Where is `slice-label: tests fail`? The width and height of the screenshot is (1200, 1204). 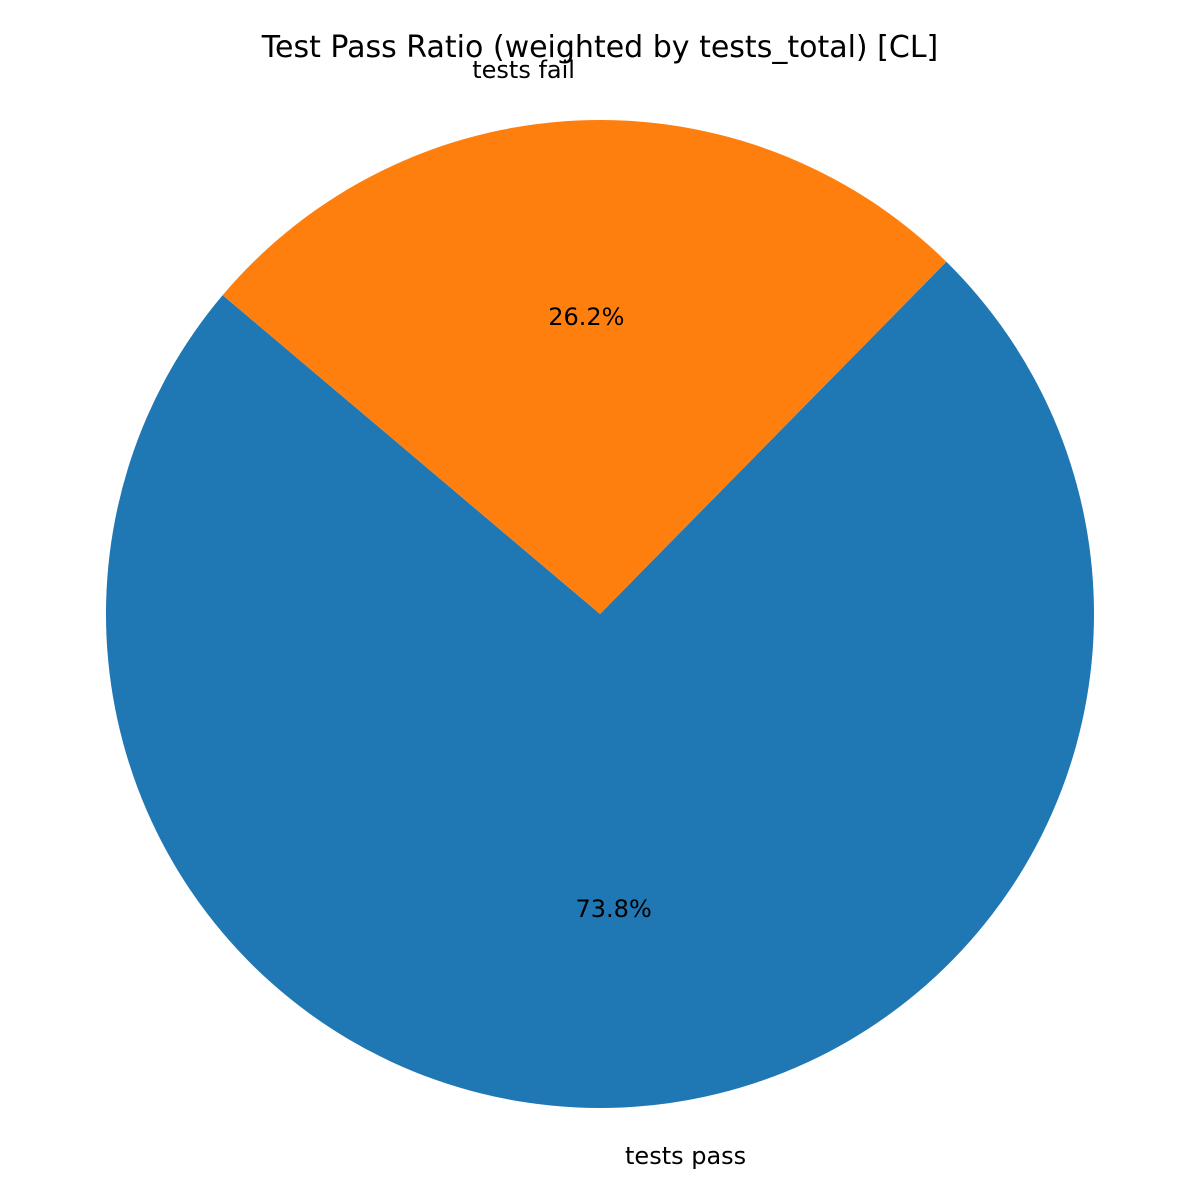 slice-label: tests fail is located at coordinates (523, 70).